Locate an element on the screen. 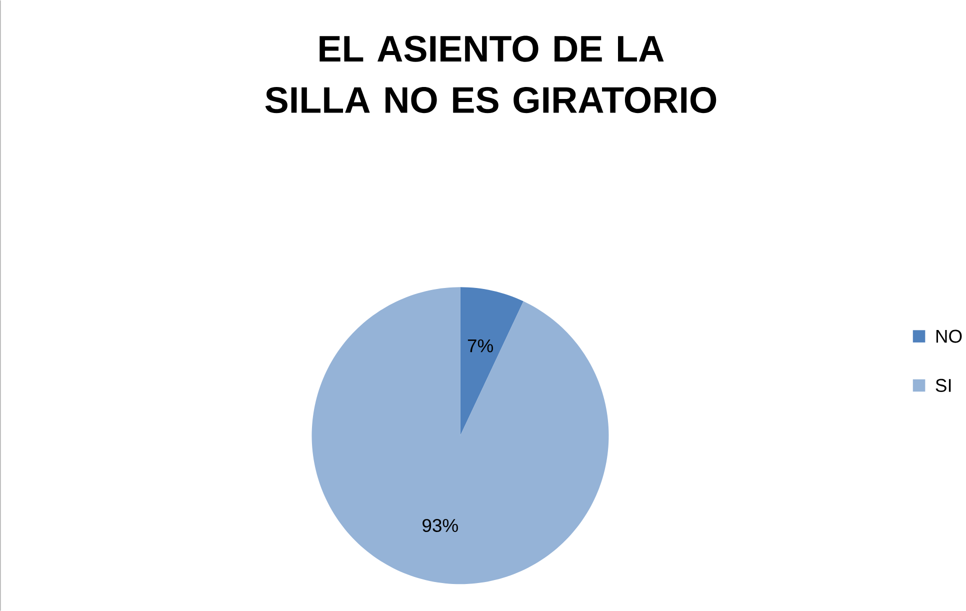 The width and height of the screenshot is (966, 611). chart-title: EL ASIENTO DE LA SILLA NO ES GIRATORIO is located at coordinates (490, 74).